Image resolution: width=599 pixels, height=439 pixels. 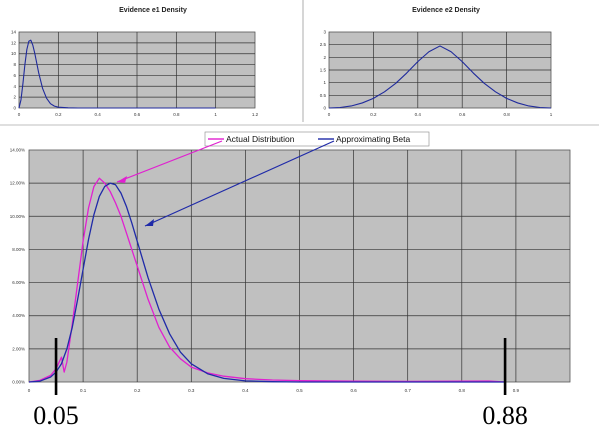 I want to click on y-tick-label: 1.5, so click(x=323, y=70).